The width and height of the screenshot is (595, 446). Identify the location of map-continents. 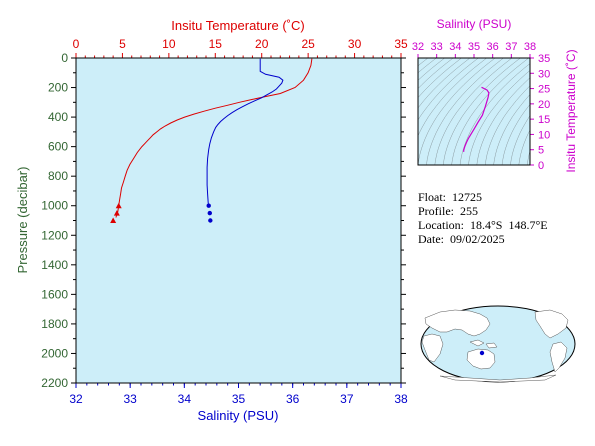
(495, 346).